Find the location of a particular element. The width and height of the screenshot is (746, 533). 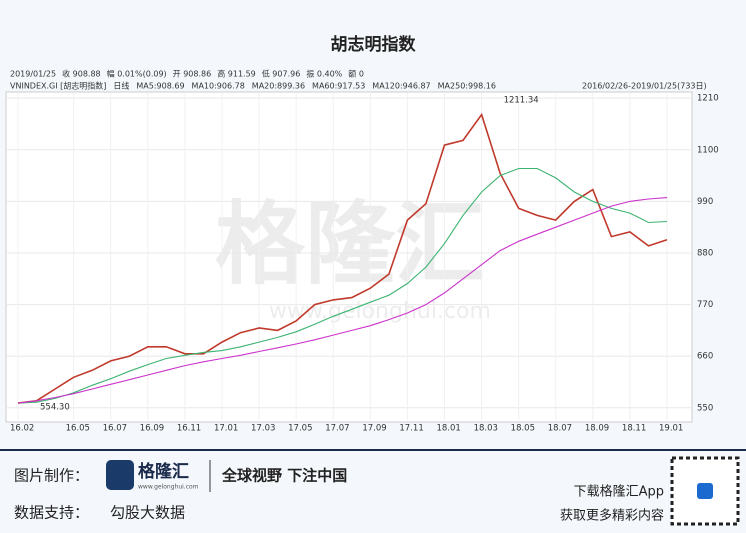

data-source: 勾股大数据 is located at coordinates (147, 513).